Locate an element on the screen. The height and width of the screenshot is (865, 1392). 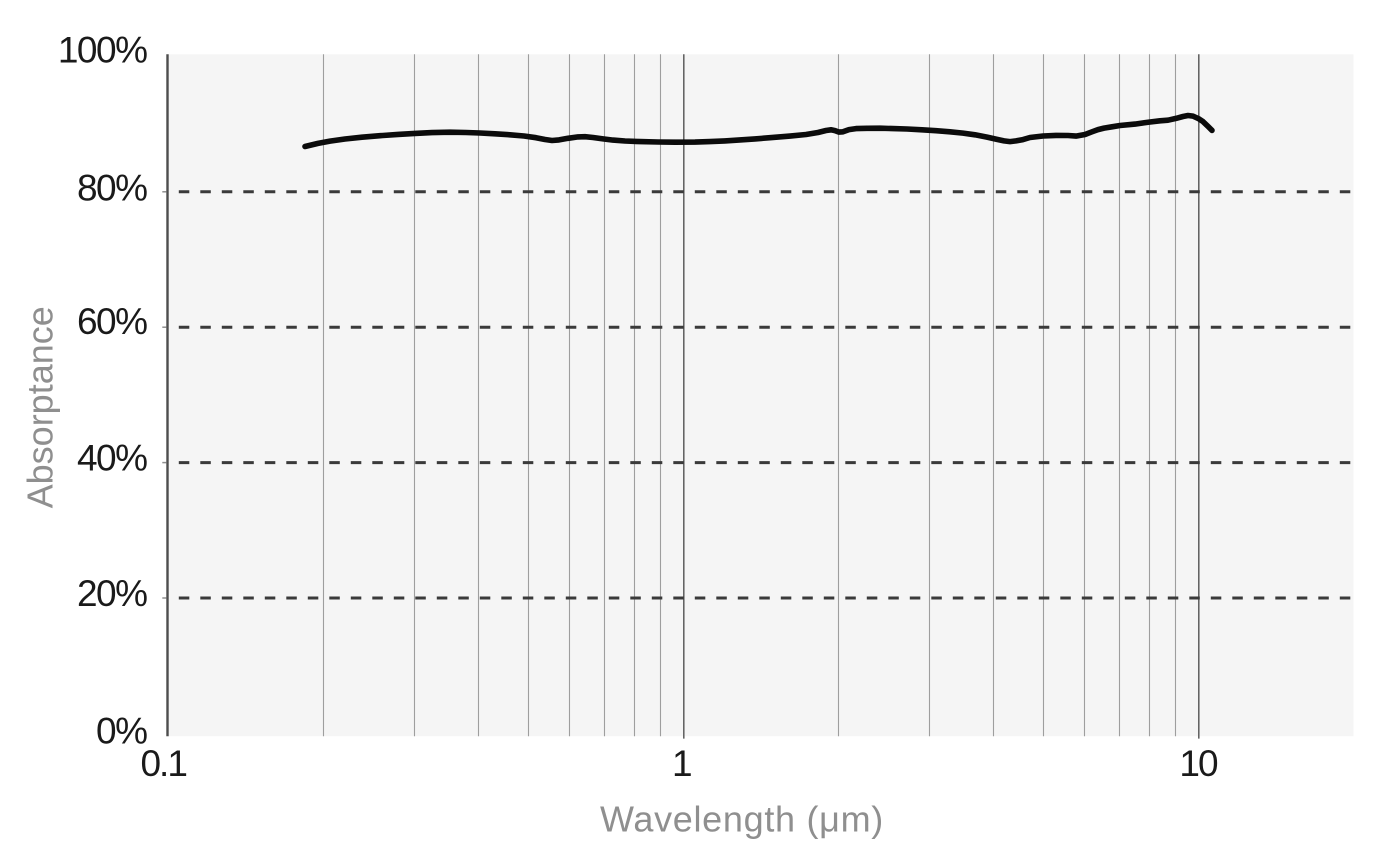
svg-text: 60% is located at coordinates (112, 321).